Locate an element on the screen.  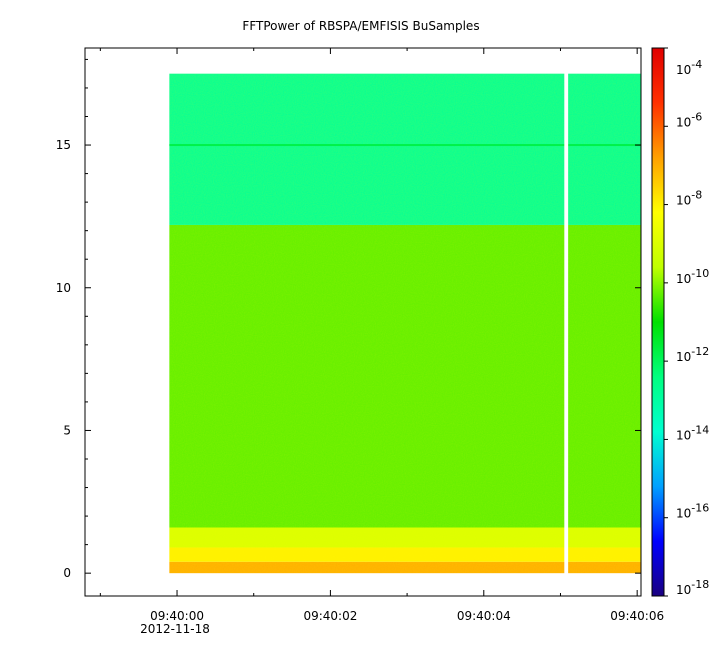
y-tick-label-3: 15 is located at coordinates (63, 145).